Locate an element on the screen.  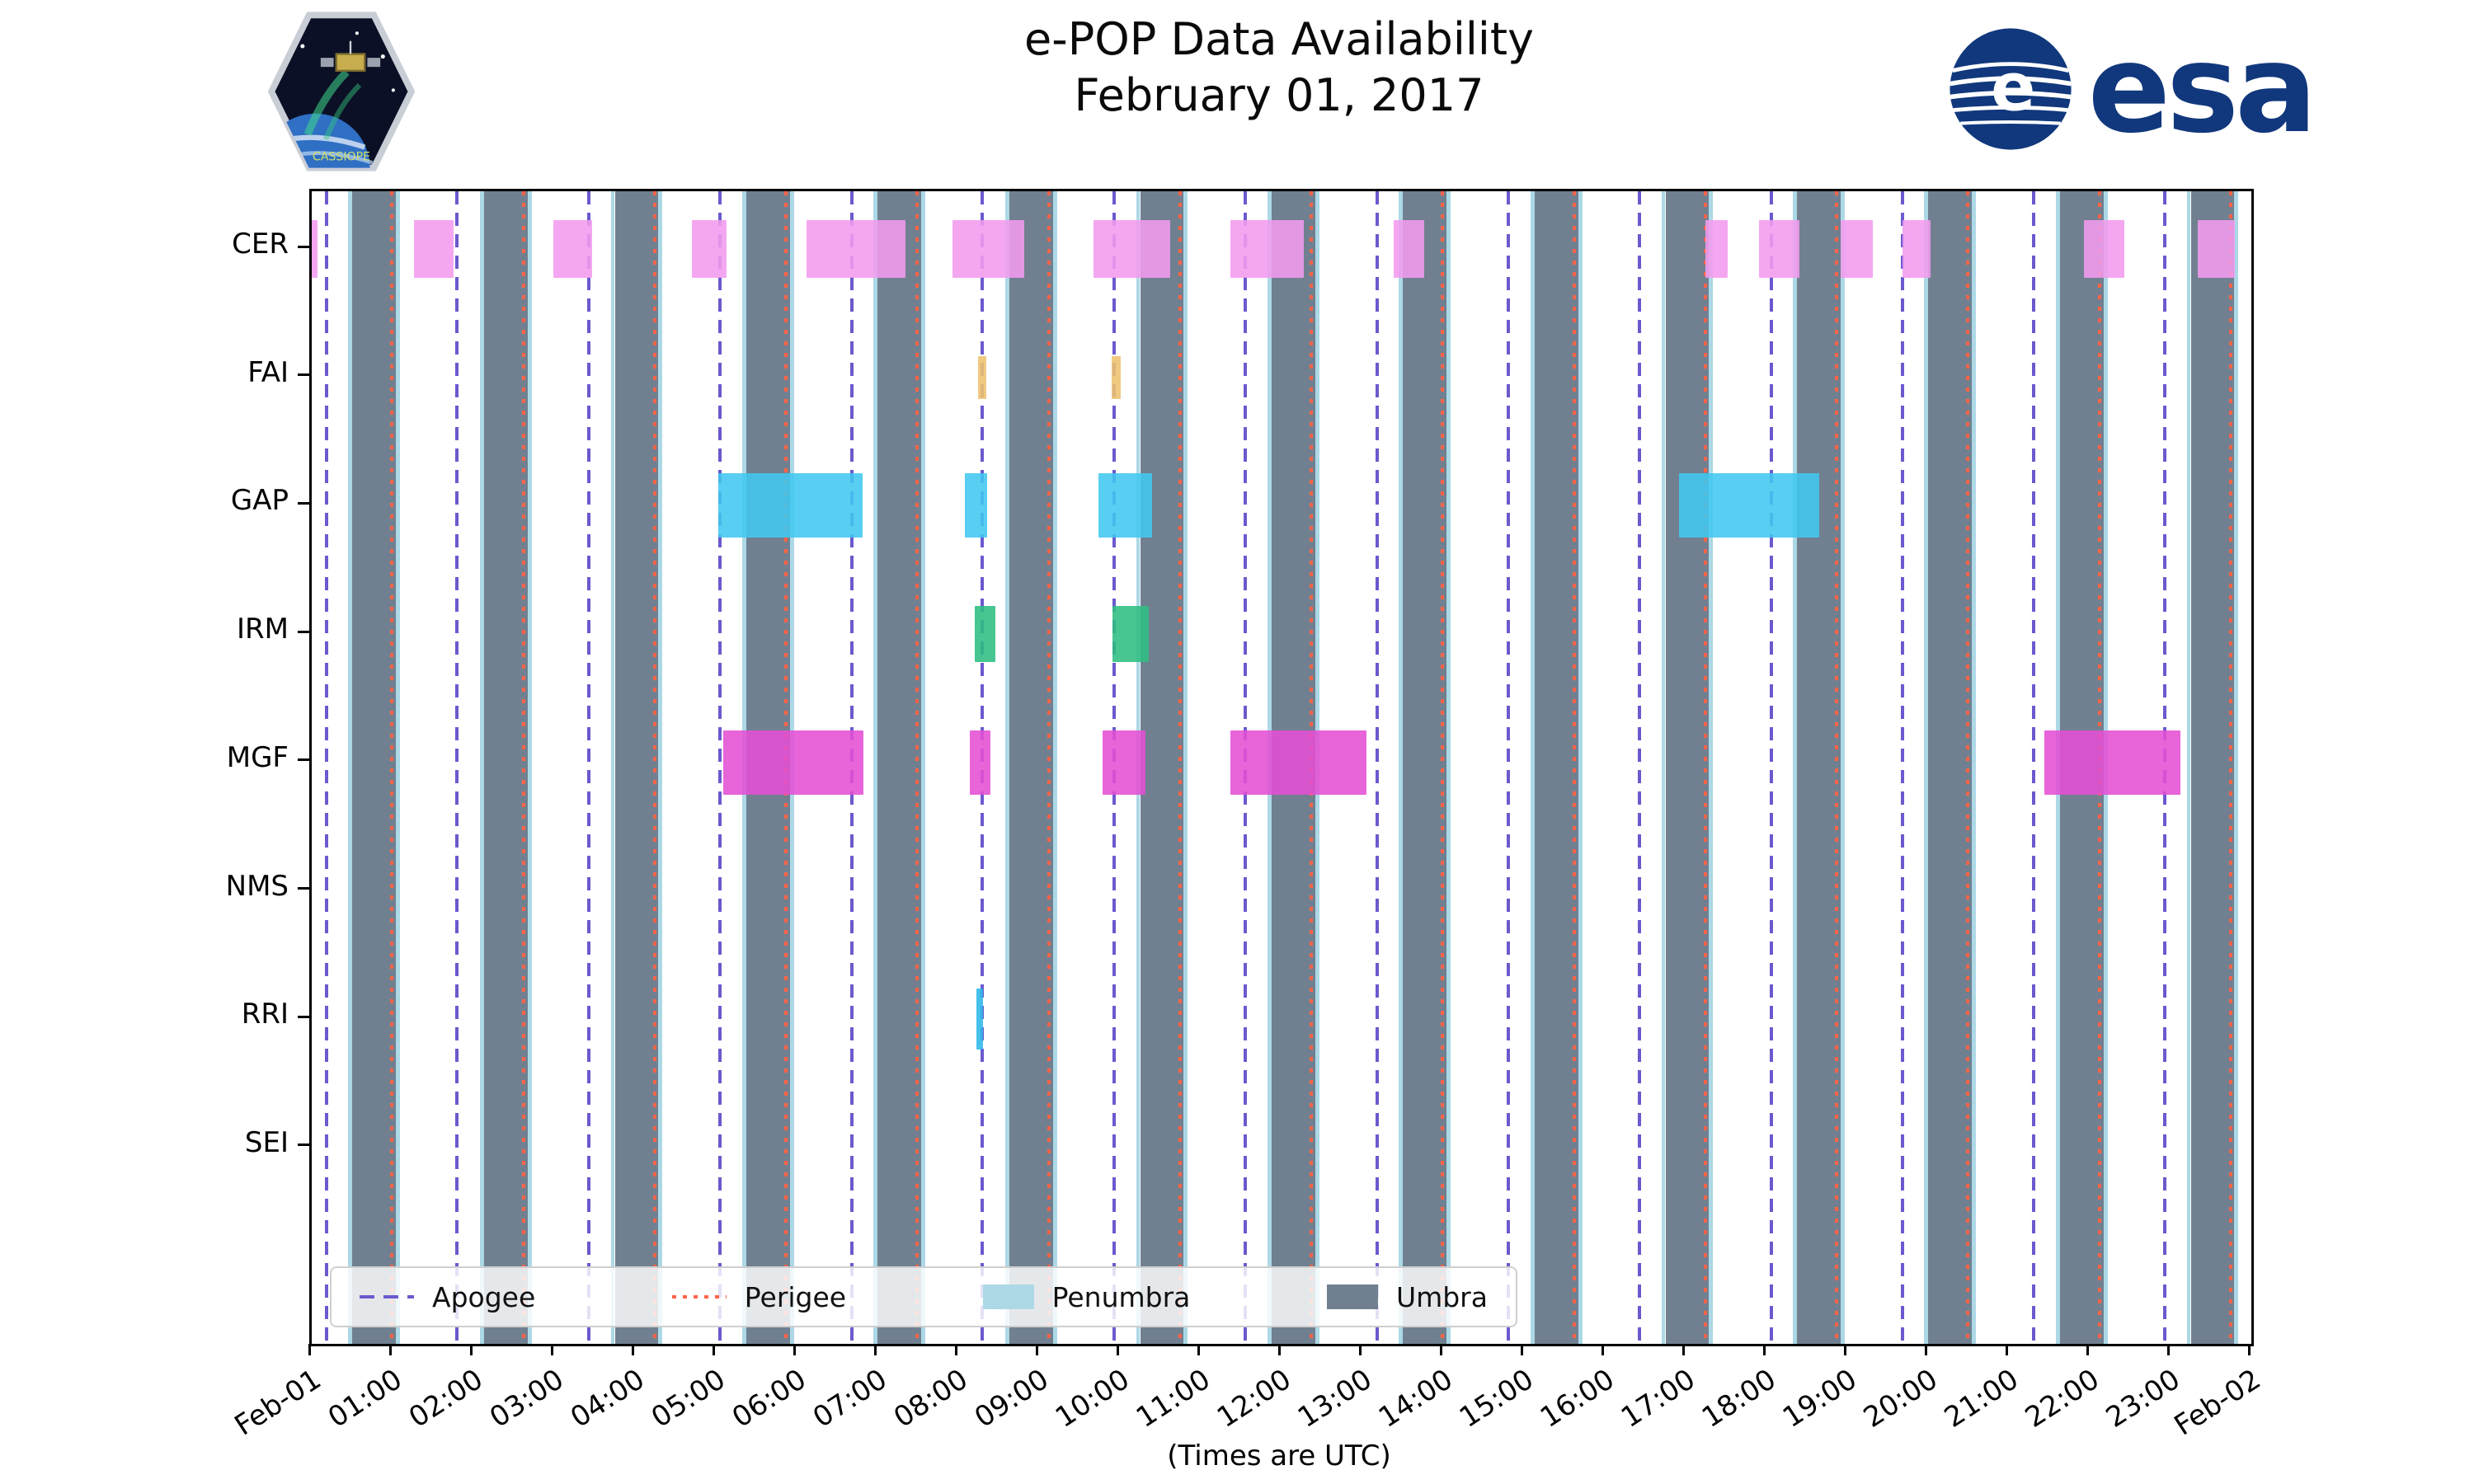
x-tick-label-text: 17:00 is located at coordinates (1658, 1399).